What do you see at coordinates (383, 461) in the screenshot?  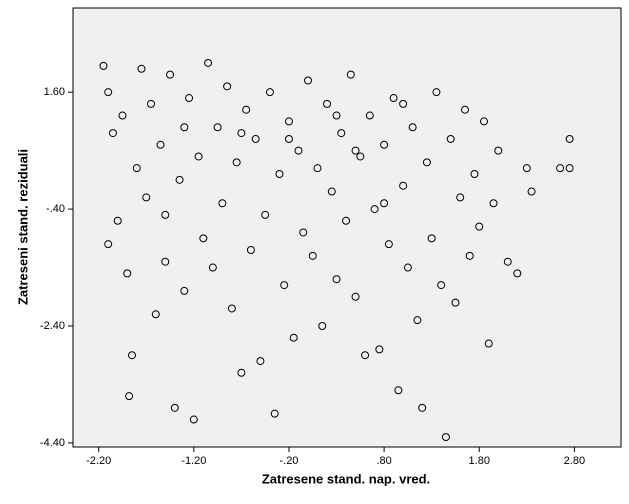 I see `x-tick-label: .80` at bounding box center [383, 461].